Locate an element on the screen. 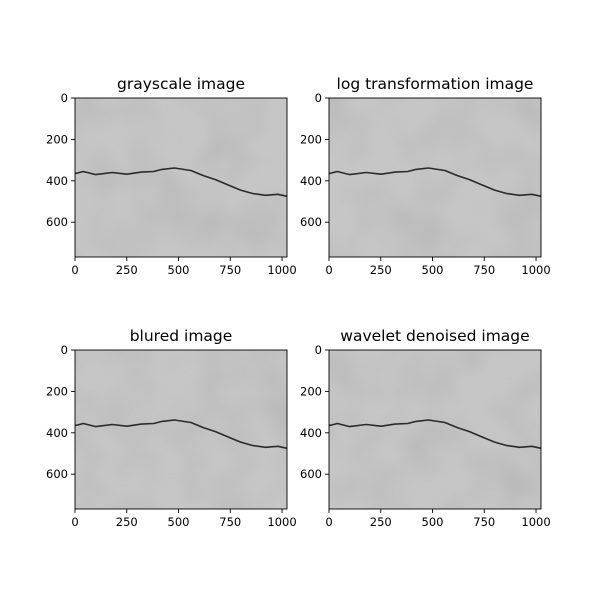  subplot-1: grayscale image 0 250 500 750 1000 0 200 400 600 is located at coordinates (171, 176).